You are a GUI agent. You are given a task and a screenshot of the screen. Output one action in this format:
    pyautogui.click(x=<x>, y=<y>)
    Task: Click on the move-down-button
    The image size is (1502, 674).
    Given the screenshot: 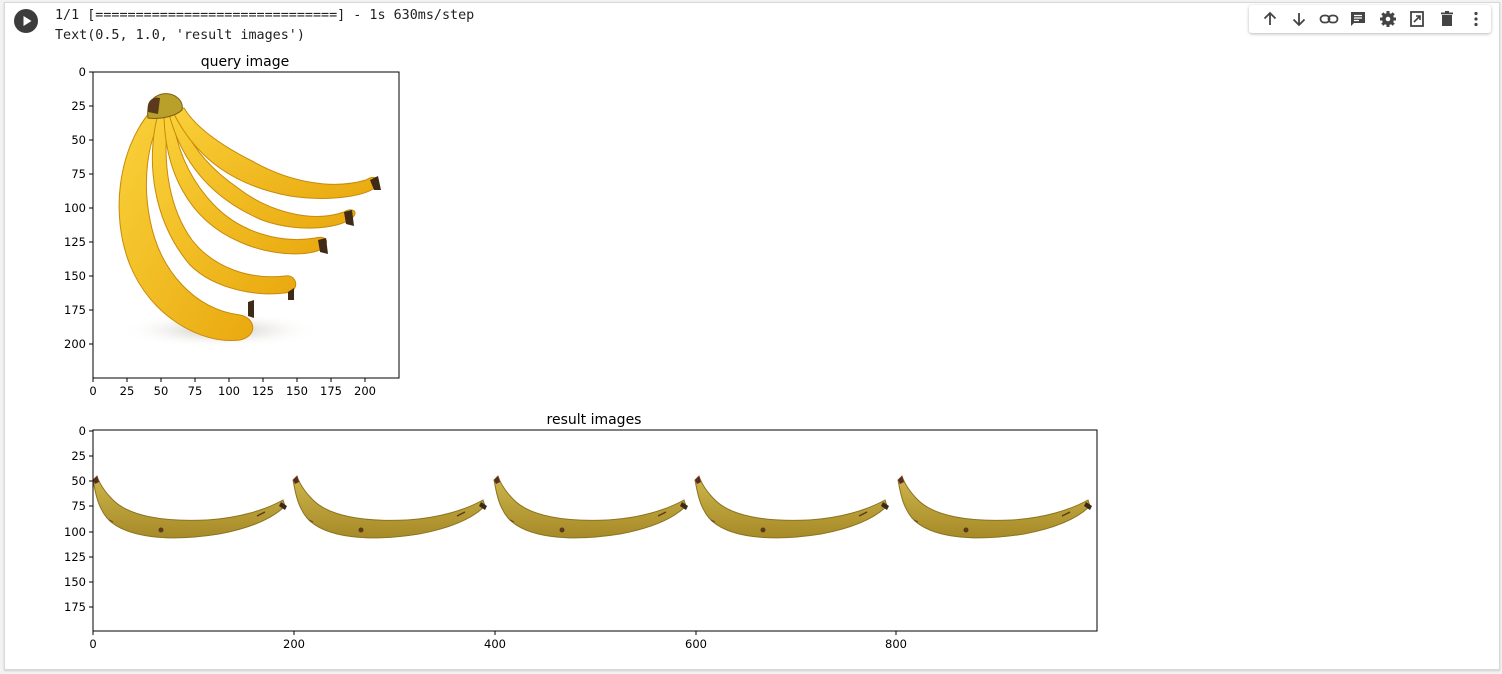 What is the action you would take?
    pyautogui.click(x=1300, y=19)
    